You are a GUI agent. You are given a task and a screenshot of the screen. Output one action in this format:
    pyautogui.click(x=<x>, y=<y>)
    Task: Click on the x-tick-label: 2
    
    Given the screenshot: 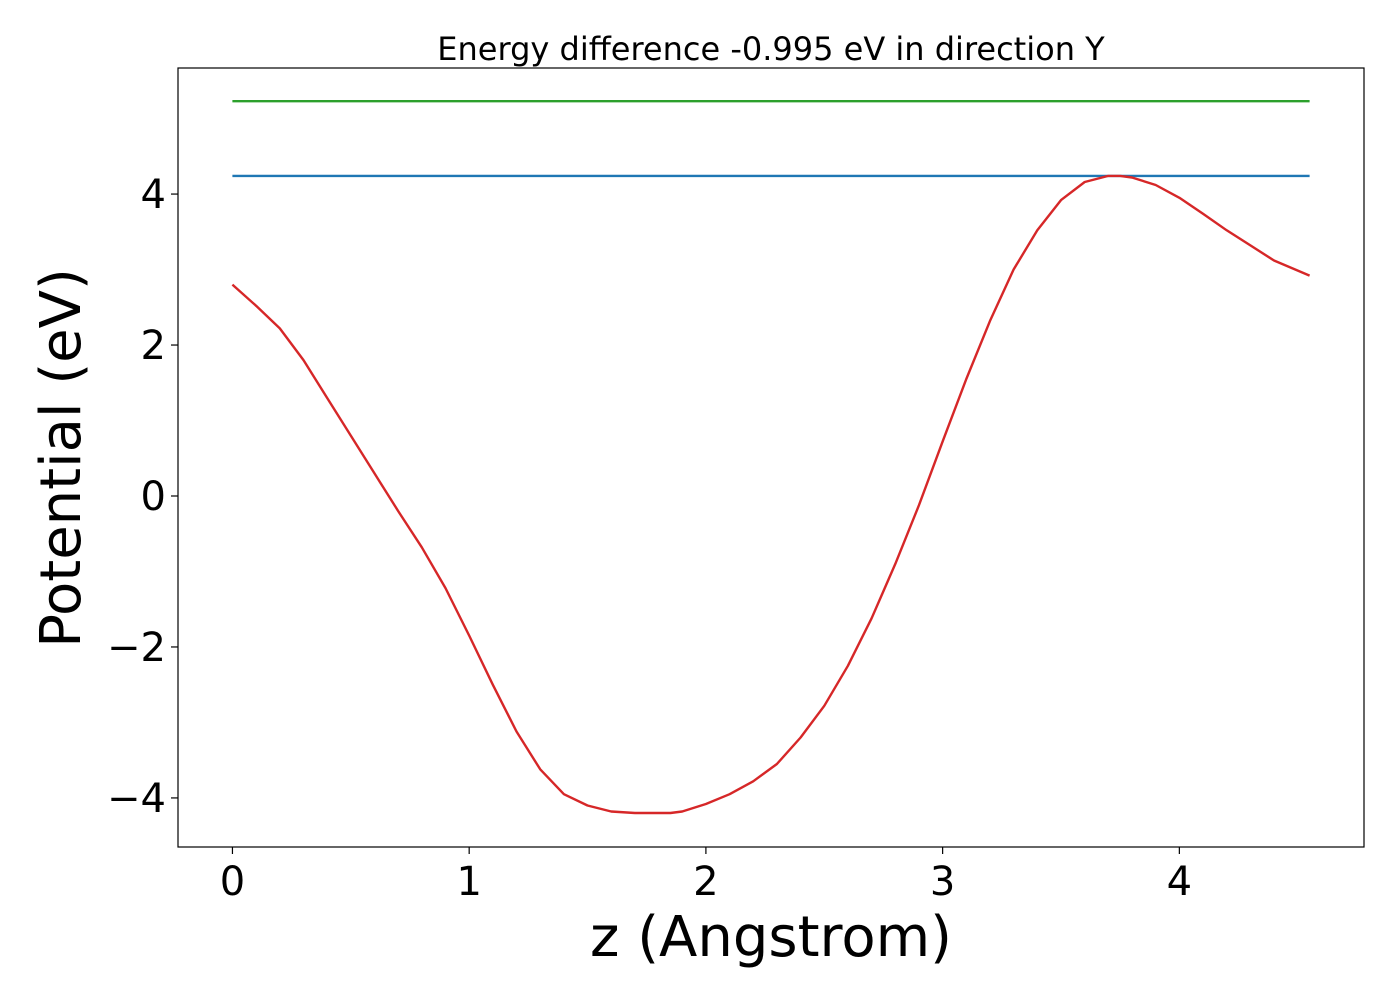 What is the action you would take?
    pyautogui.click(x=705, y=882)
    